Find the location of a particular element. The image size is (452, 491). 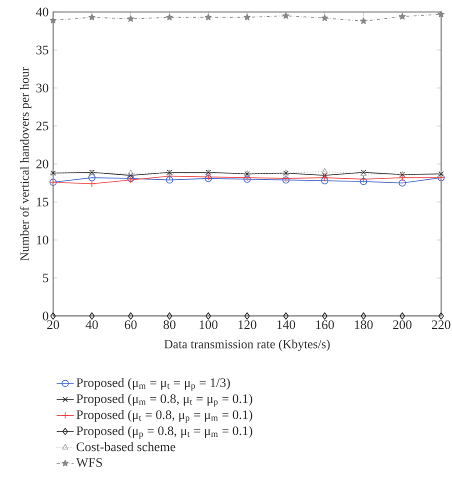

x-tick-label: 160 is located at coordinates (325, 325).